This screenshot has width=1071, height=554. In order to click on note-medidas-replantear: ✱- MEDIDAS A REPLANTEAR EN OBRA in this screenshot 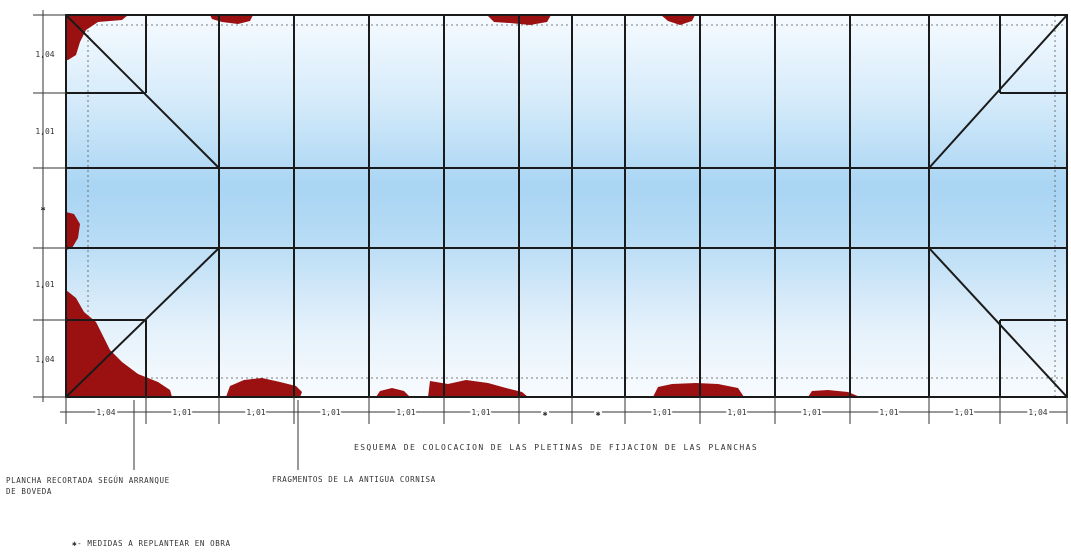, I will do `click(151, 543)`.